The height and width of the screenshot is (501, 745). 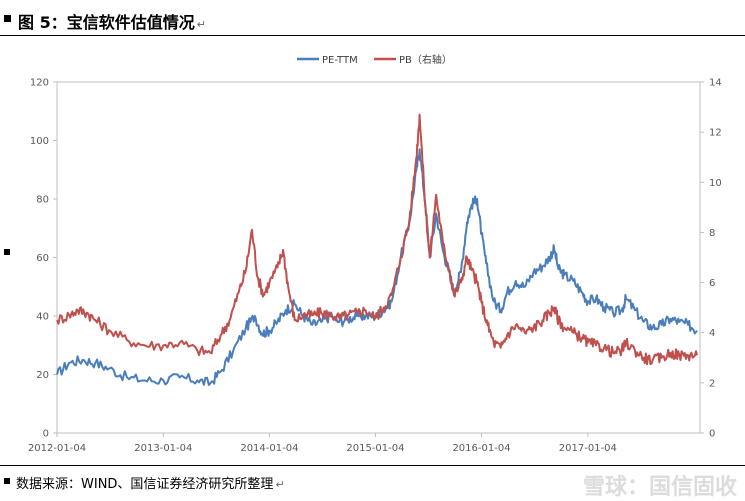 What do you see at coordinates (425, 59) in the screenshot?
I see `legend-label-pb: PB（右轴）` at bounding box center [425, 59].